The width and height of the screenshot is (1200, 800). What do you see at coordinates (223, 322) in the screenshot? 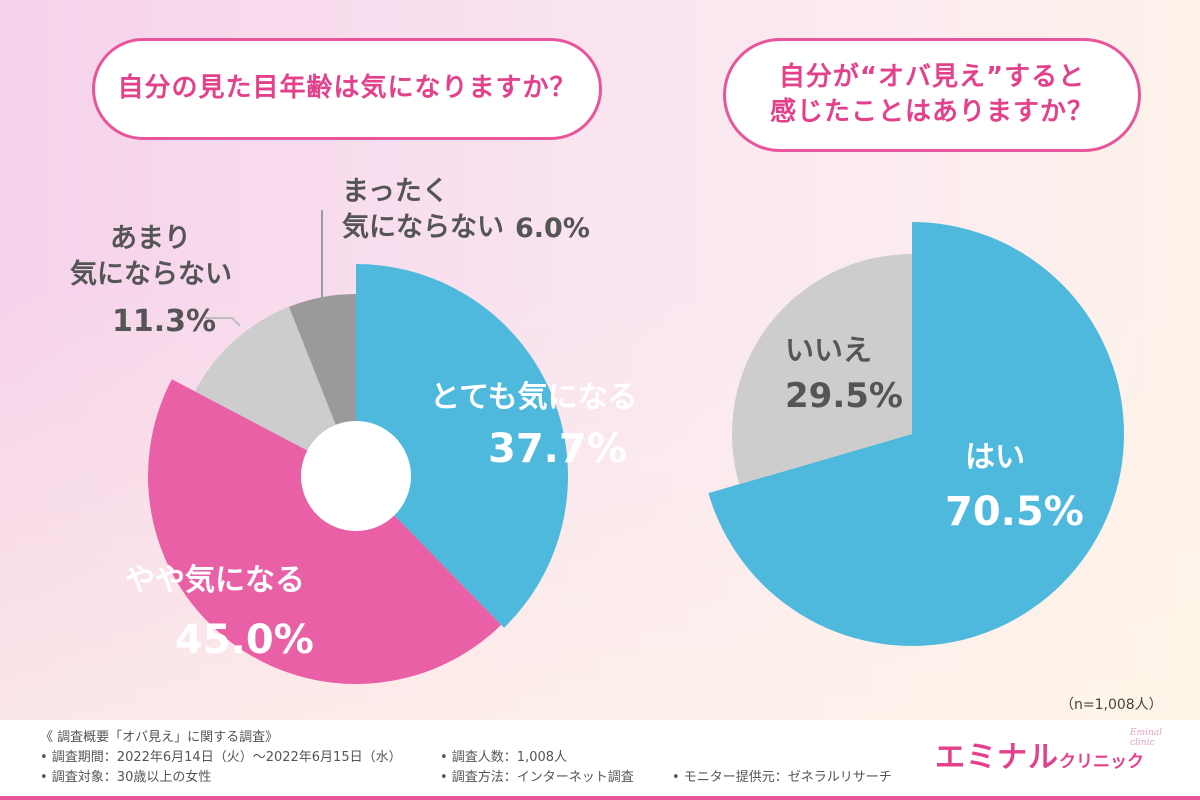
I see `leader-line-notmuch` at bounding box center [223, 322].